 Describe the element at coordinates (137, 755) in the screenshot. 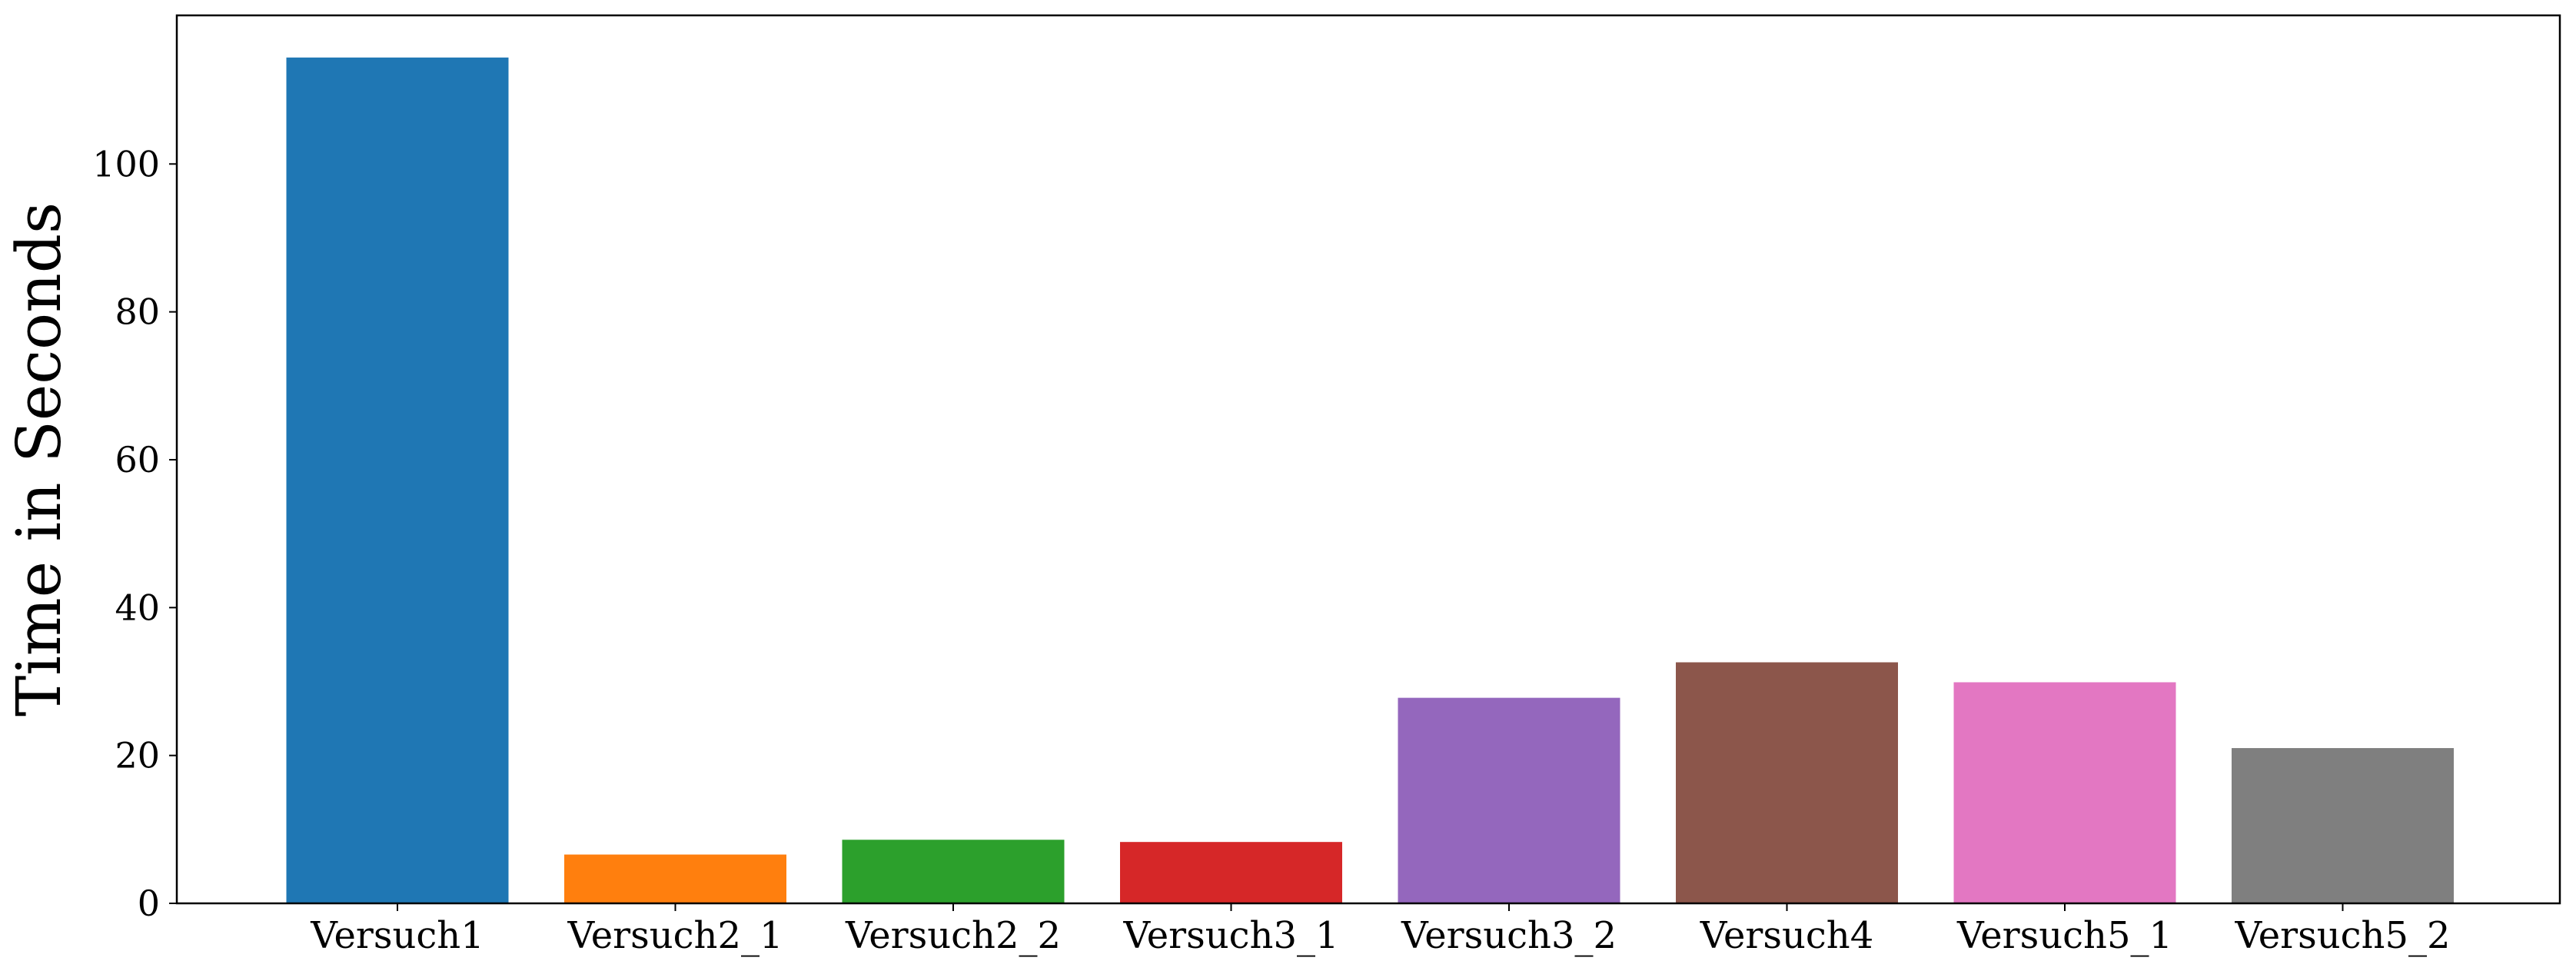

I see `y-tick-label: 20` at that location.